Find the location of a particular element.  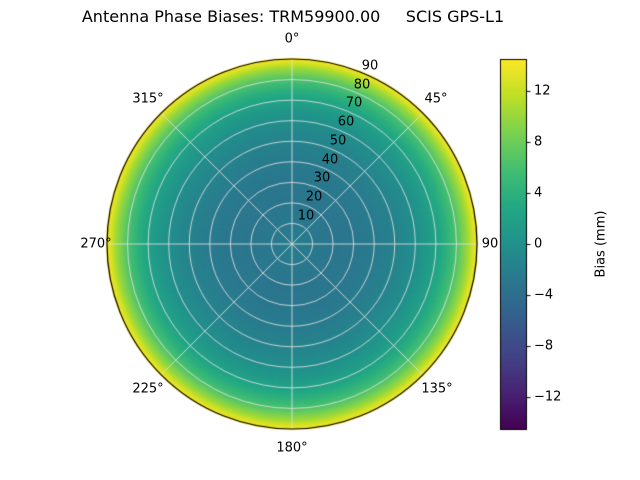

colorbar-tick-label-8: 8 is located at coordinates (538, 142).